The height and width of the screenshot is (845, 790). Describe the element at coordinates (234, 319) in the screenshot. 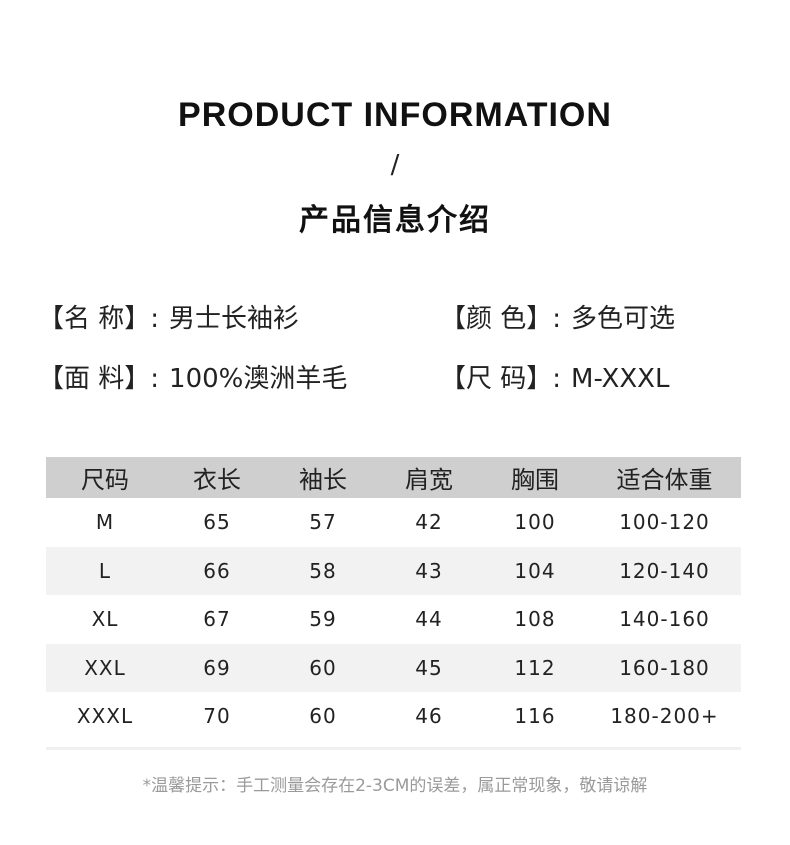

I see `info-value: 男士长袖衫` at that location.